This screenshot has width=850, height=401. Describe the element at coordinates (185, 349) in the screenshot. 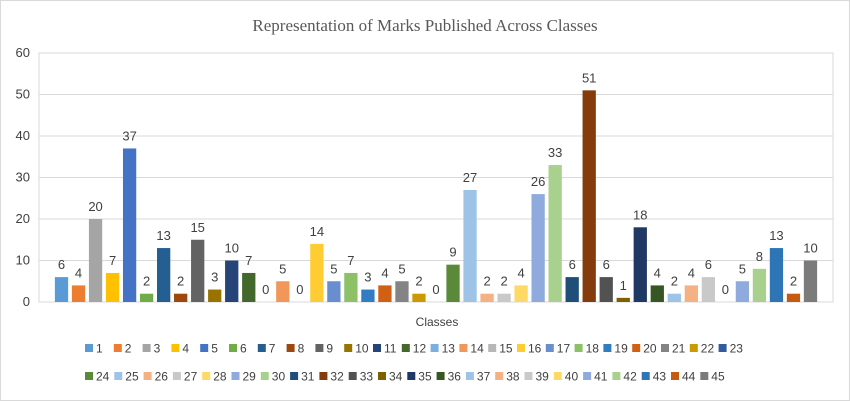

I see `legend-label: 4` at that location.